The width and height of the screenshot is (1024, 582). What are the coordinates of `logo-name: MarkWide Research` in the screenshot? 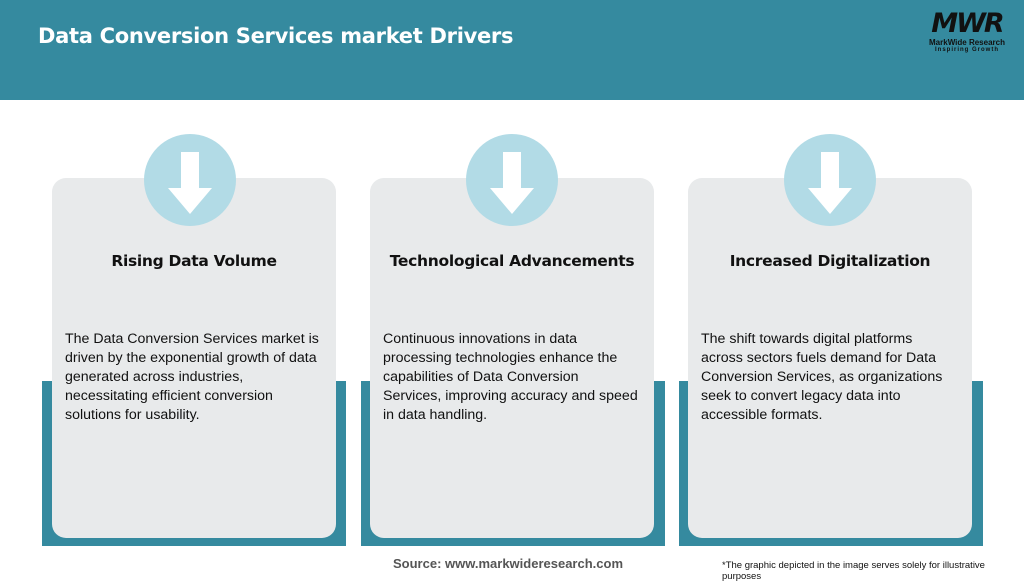 It's located at (967, 42).